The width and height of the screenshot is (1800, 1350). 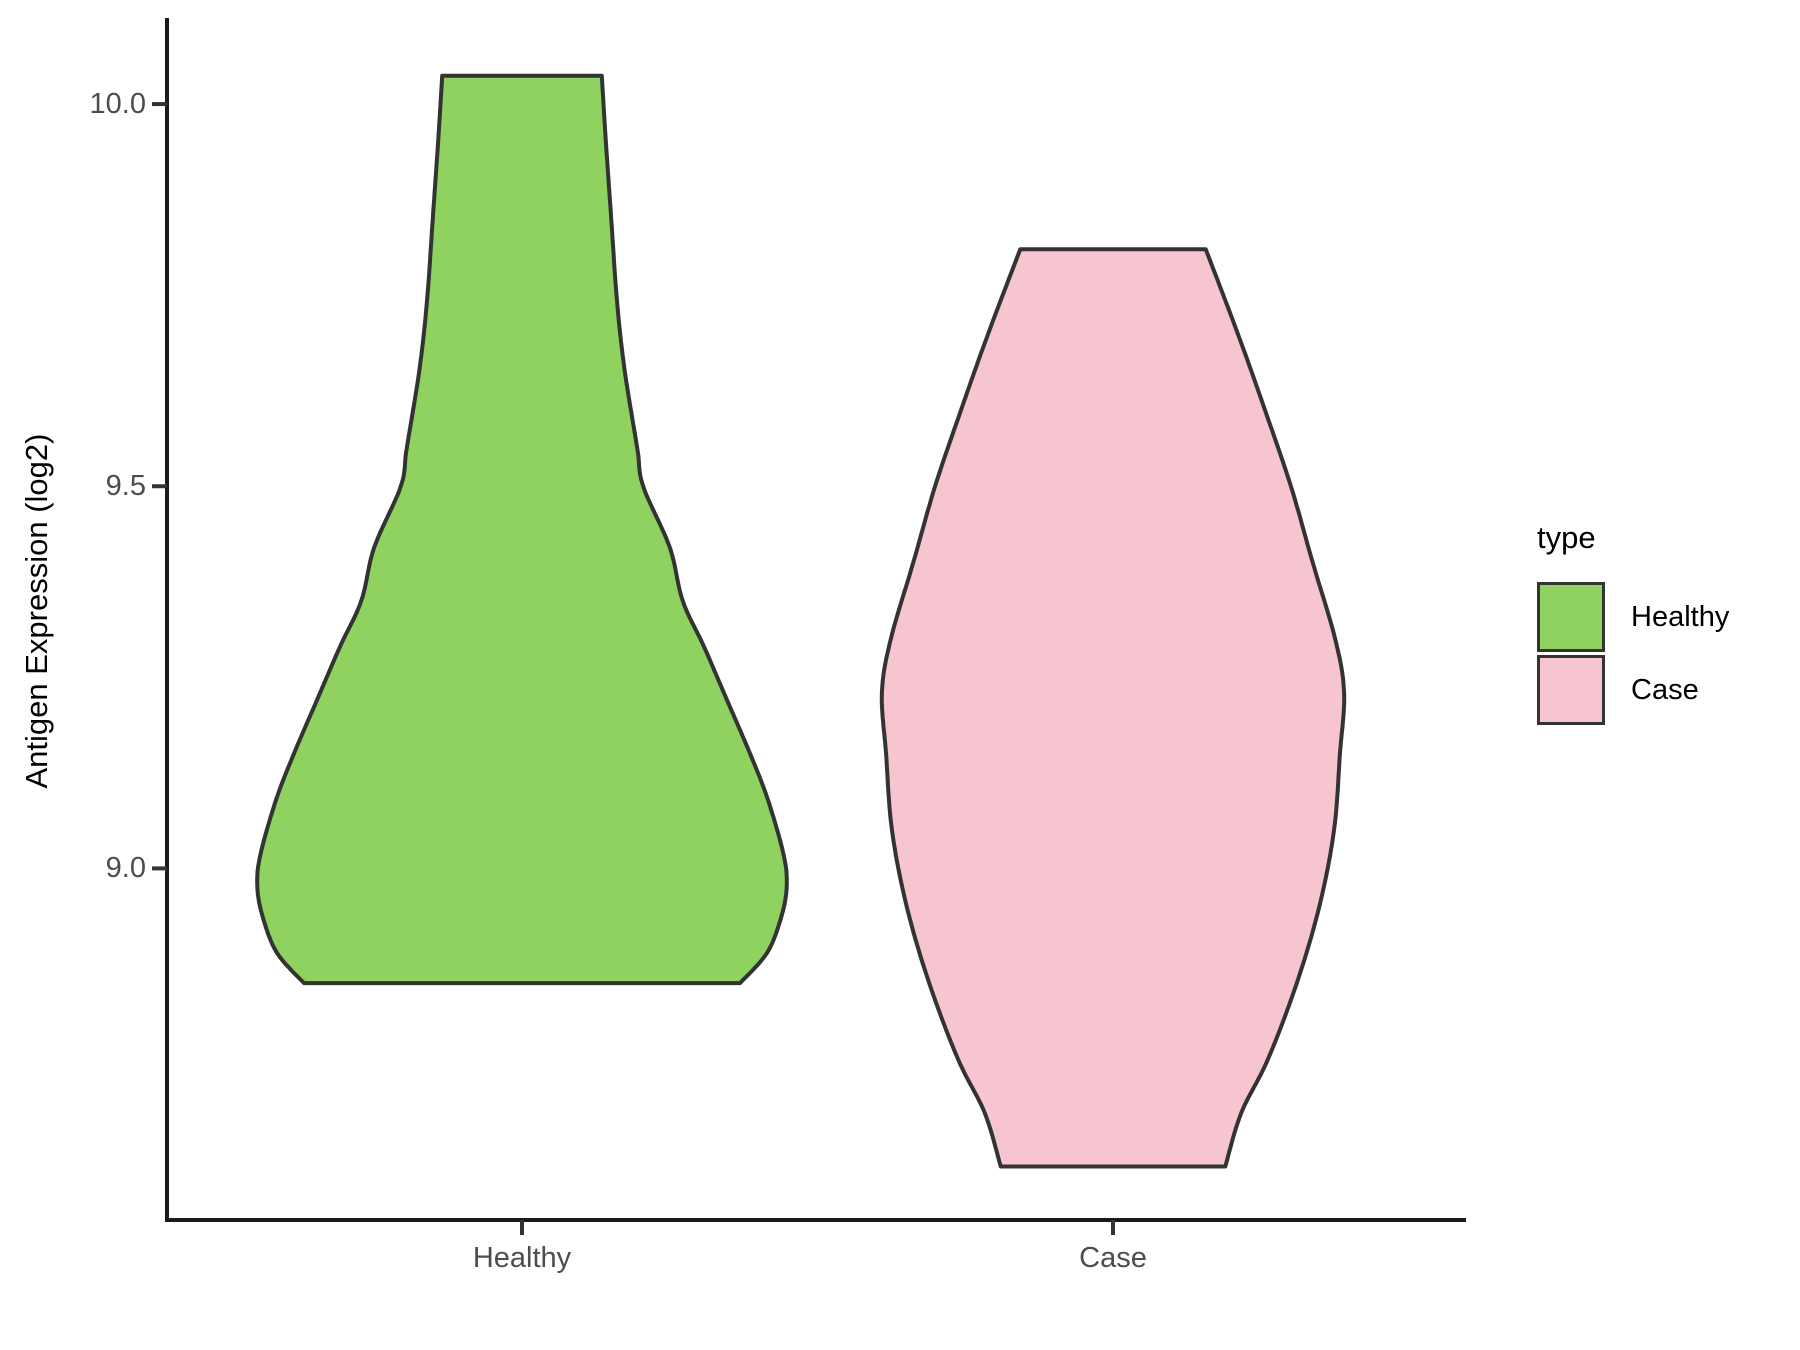 What do you see at coordinates (1633, 653) in the screenshot?
I see `legend-items: Healthy Case` at bounding box center [1633, 653].